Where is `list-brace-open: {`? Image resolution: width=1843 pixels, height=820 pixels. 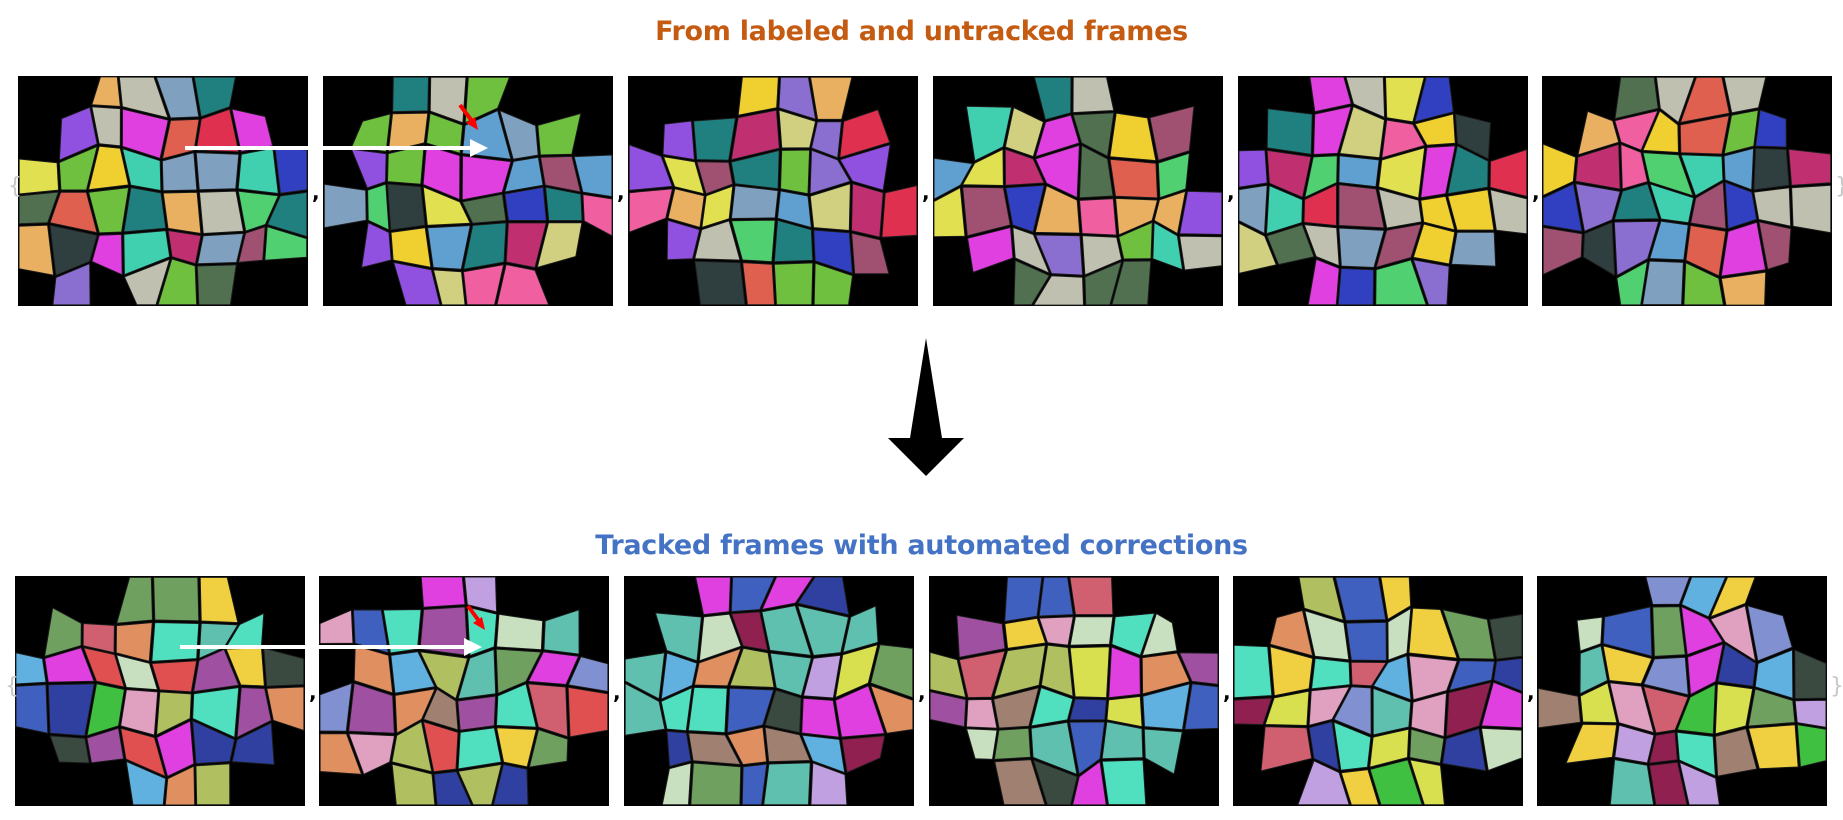 list-brace-open: { is located at coordinates (12, 686).